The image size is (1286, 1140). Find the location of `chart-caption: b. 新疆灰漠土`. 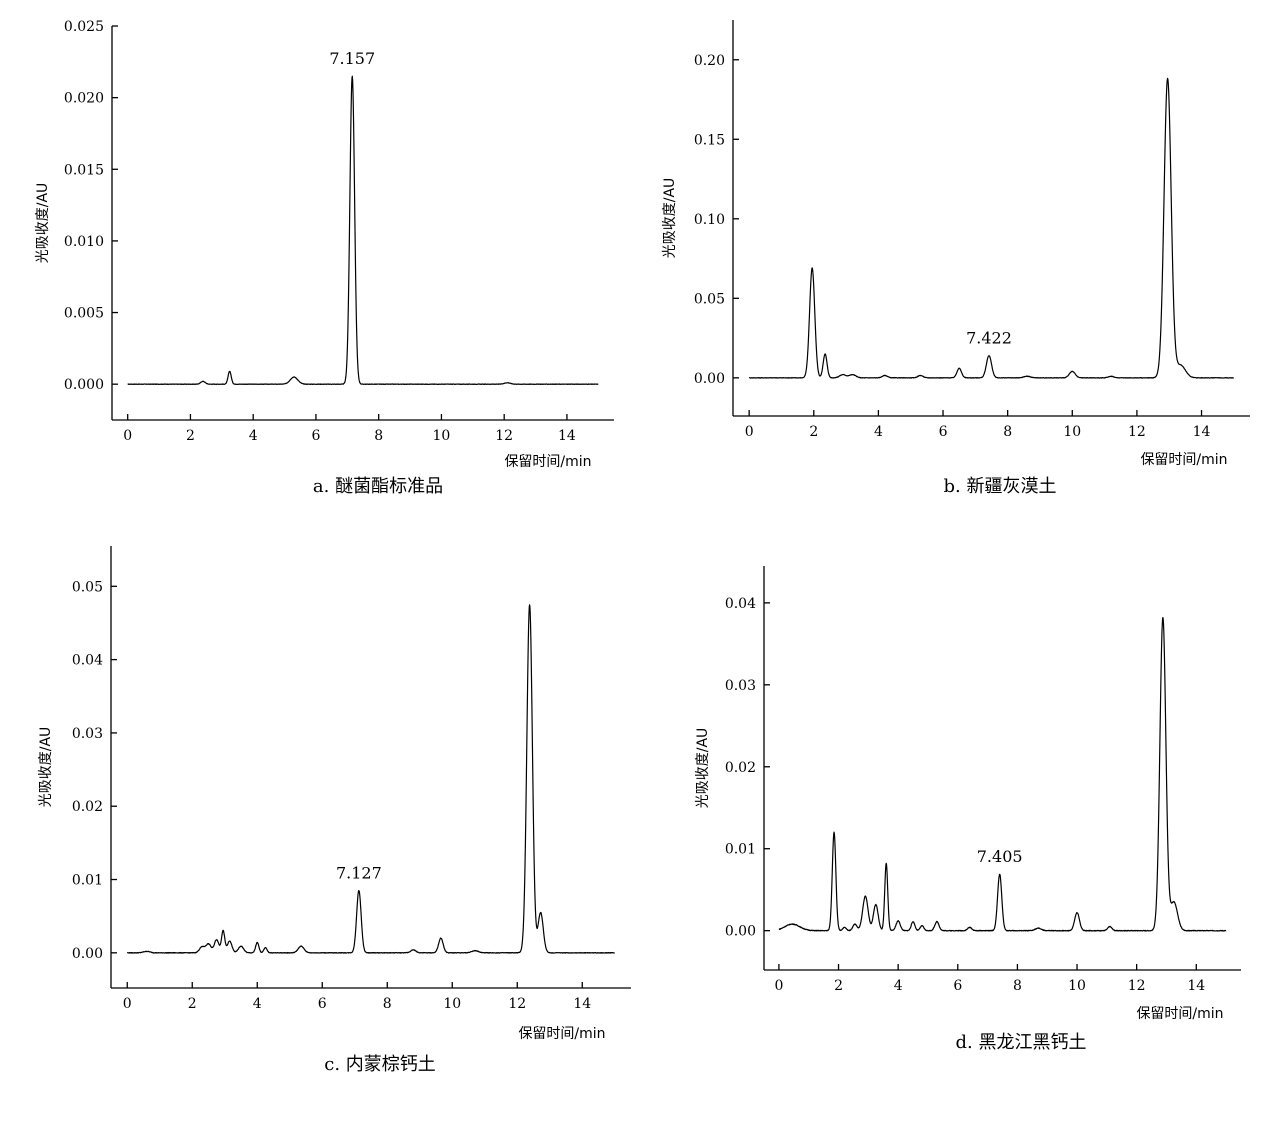

chart-caption: b. 新疆灰漠土 is located at coordinates (1000, 486).